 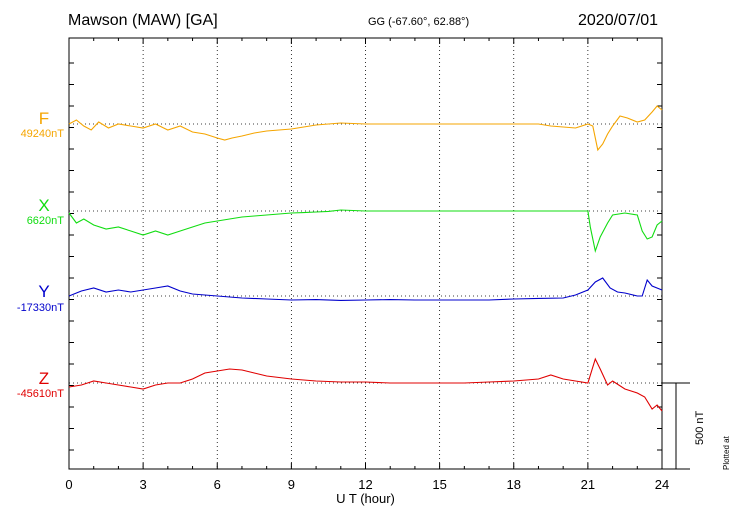 I want to click on scale-bar-label: 500 nT, so click(x=700, y=427).